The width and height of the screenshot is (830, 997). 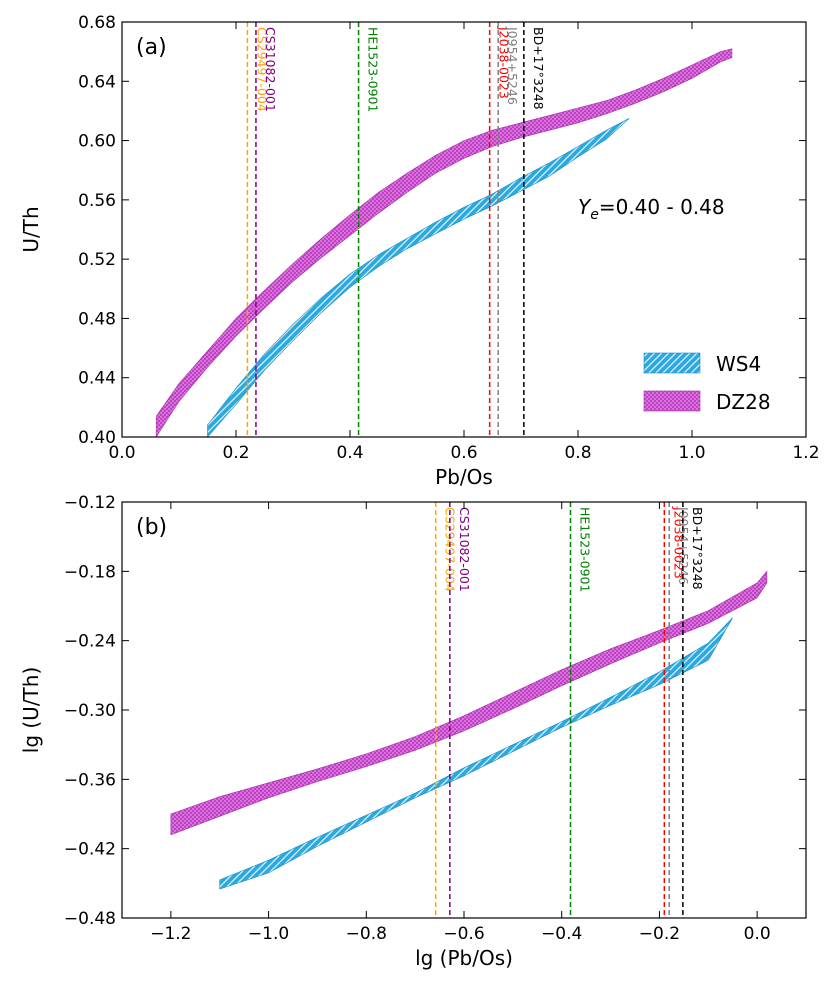 What do you see at coordinates (504, 62) in the screenshot?
I see `vline-label-j2038-0023-panel-a: J2038-0023` at bounding box center [504, 62].